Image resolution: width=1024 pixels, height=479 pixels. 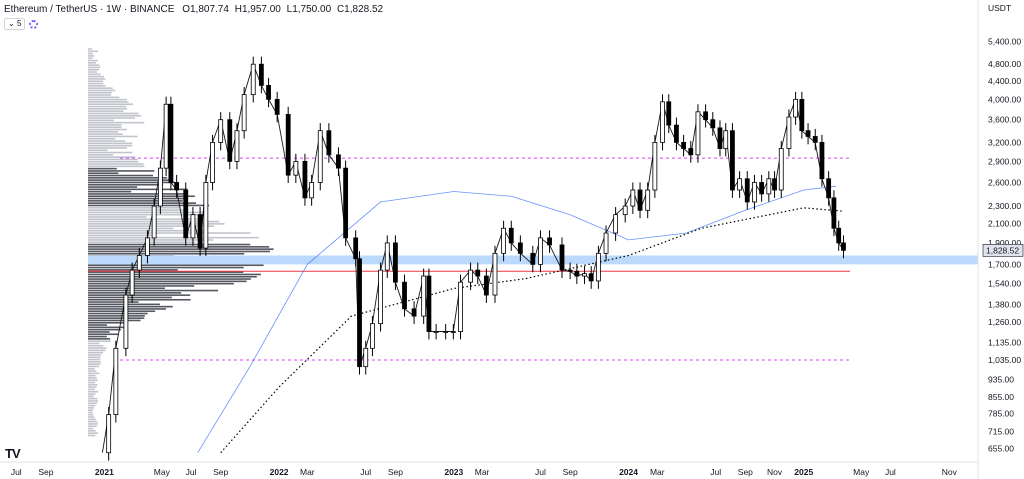 I want to click on open-label: O, so click(x=186, y=9).